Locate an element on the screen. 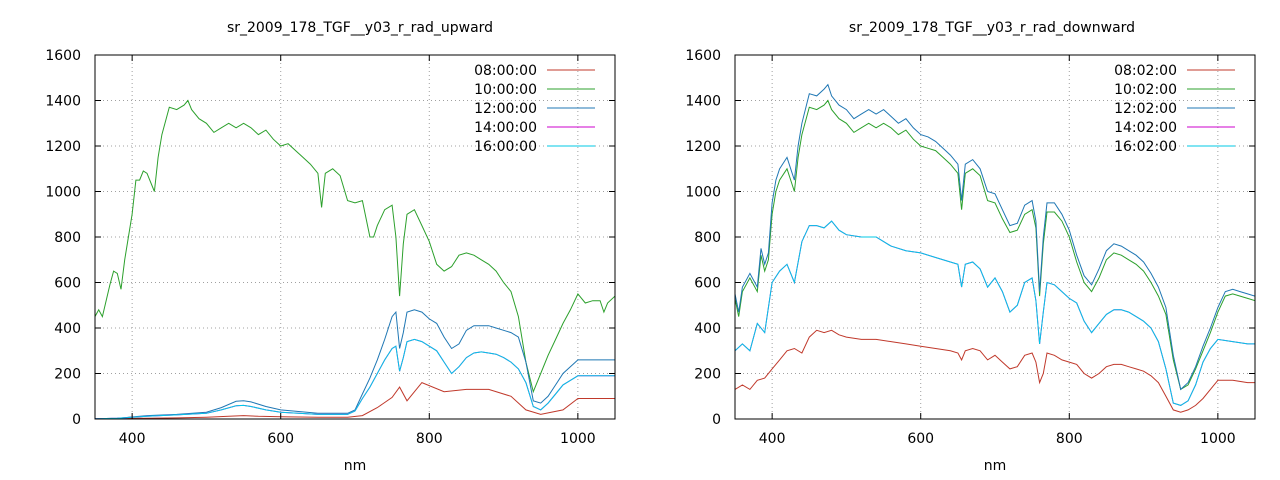  legend-label: 14:02:00 is located at coordinates (1145, 128).